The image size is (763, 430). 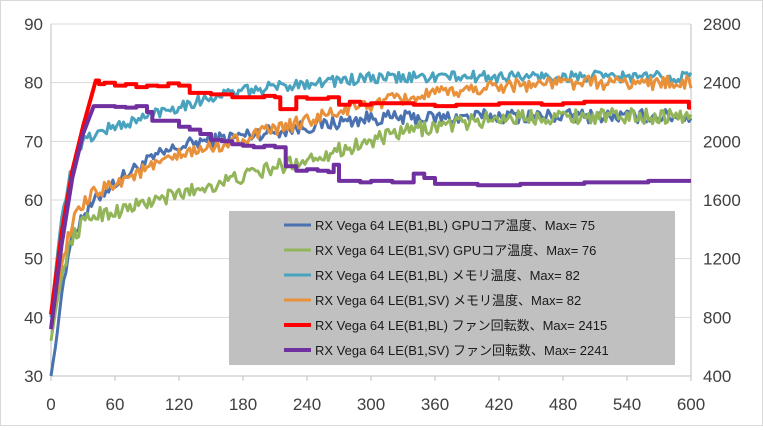 What do you see at coordinates (243, 404) in the screenshot?
I see `x-tick-label: 180` at bounding box center [243, 404].